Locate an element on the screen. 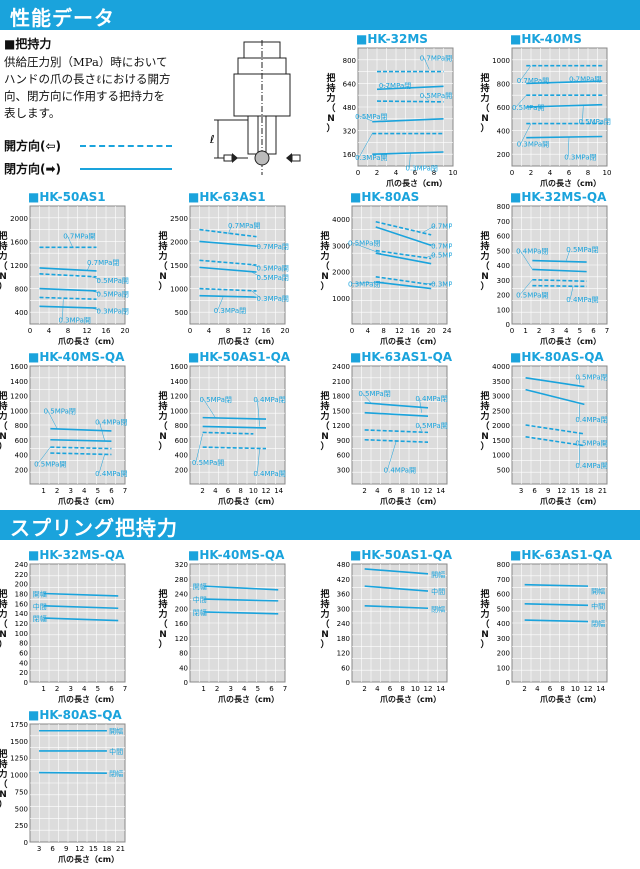 The image size is (640, 869). series-label: 0.3MPa開 is located at coordinates (273, 299).